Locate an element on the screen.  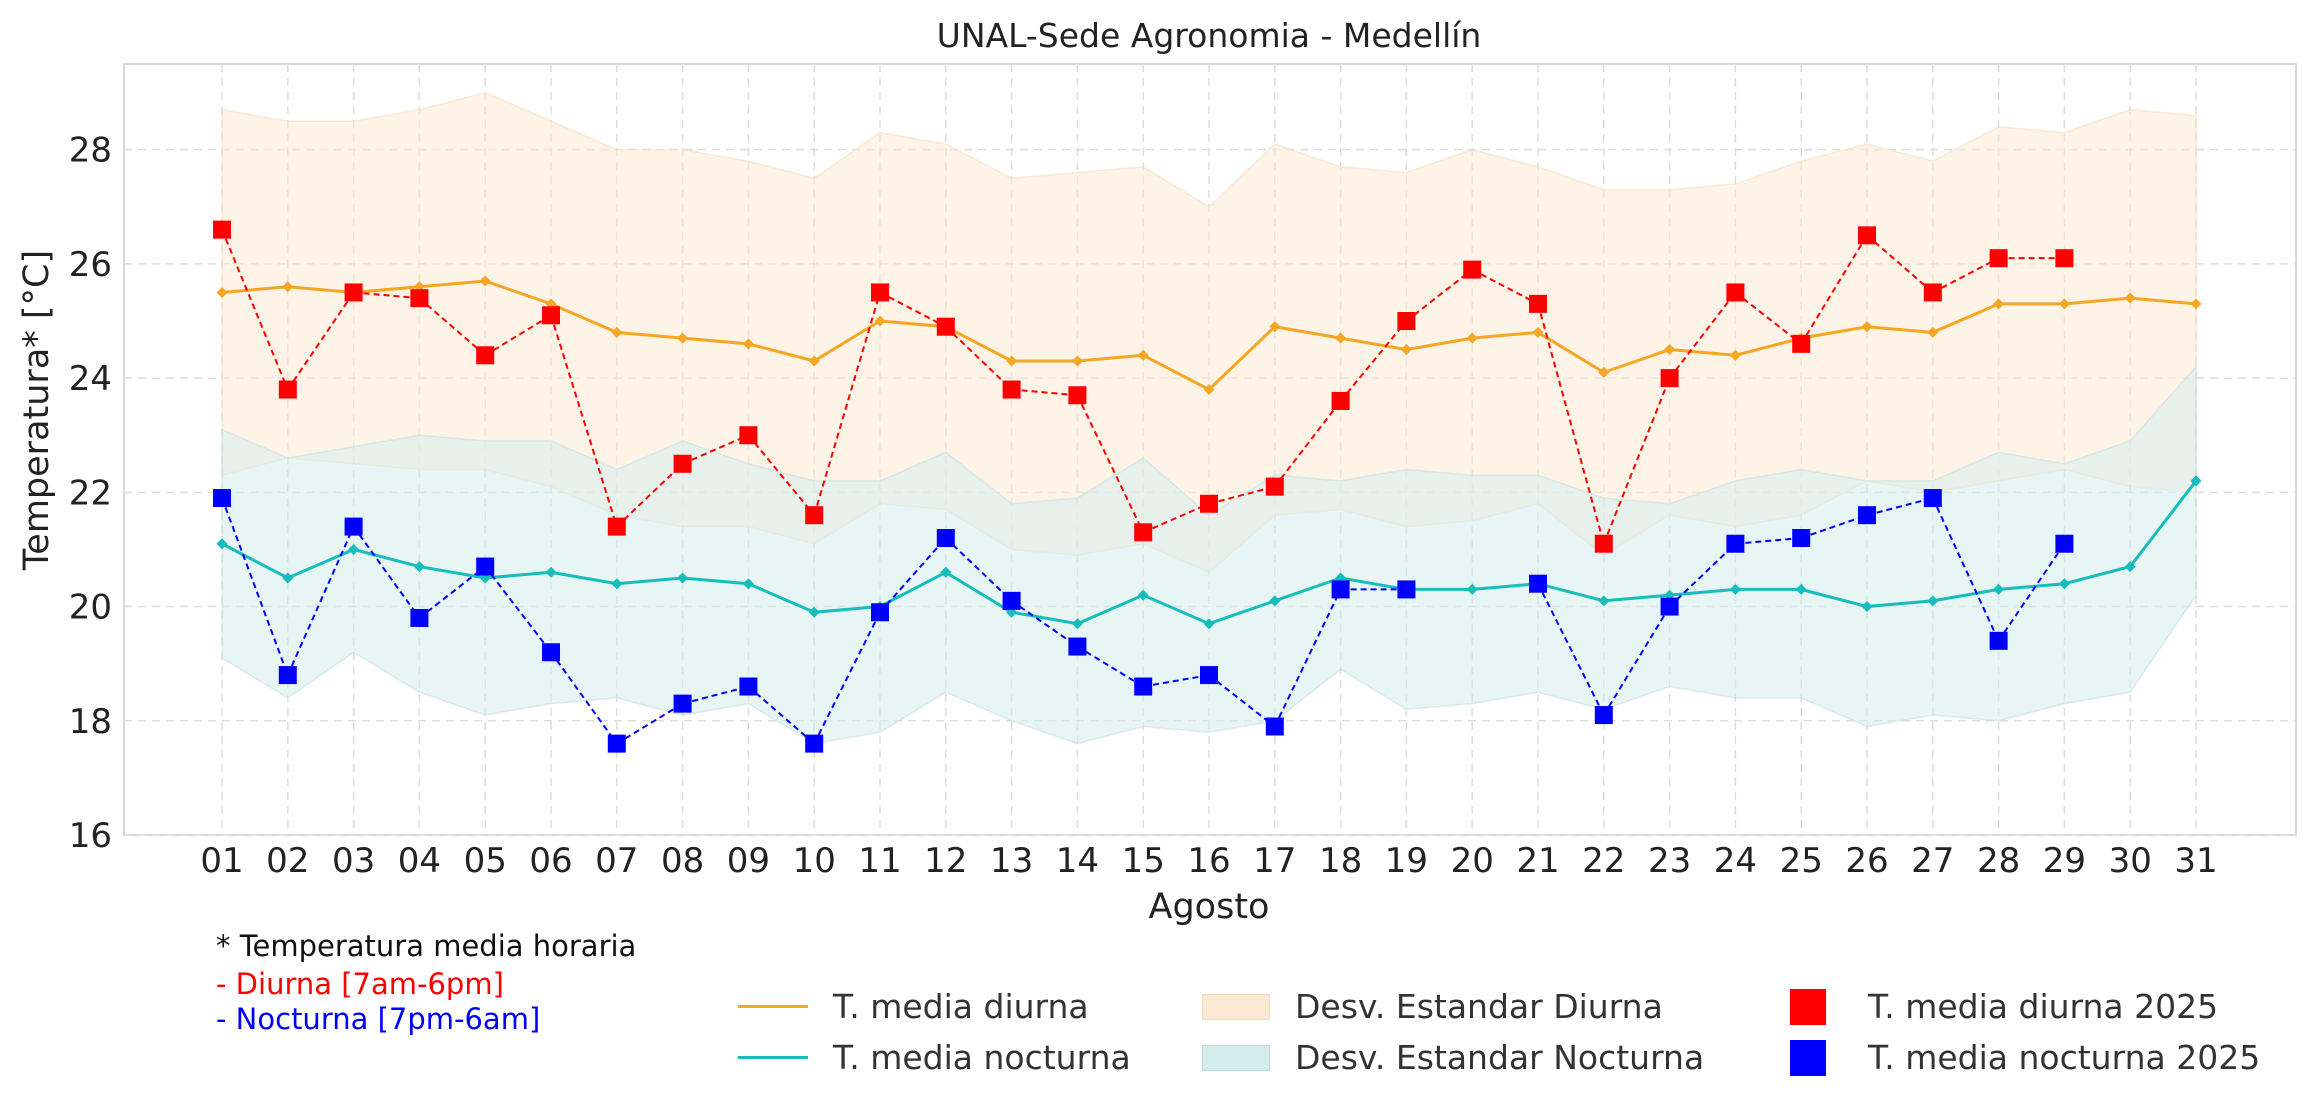
legend-patch-nocturna-band is located at coordinates (1236, 1058).